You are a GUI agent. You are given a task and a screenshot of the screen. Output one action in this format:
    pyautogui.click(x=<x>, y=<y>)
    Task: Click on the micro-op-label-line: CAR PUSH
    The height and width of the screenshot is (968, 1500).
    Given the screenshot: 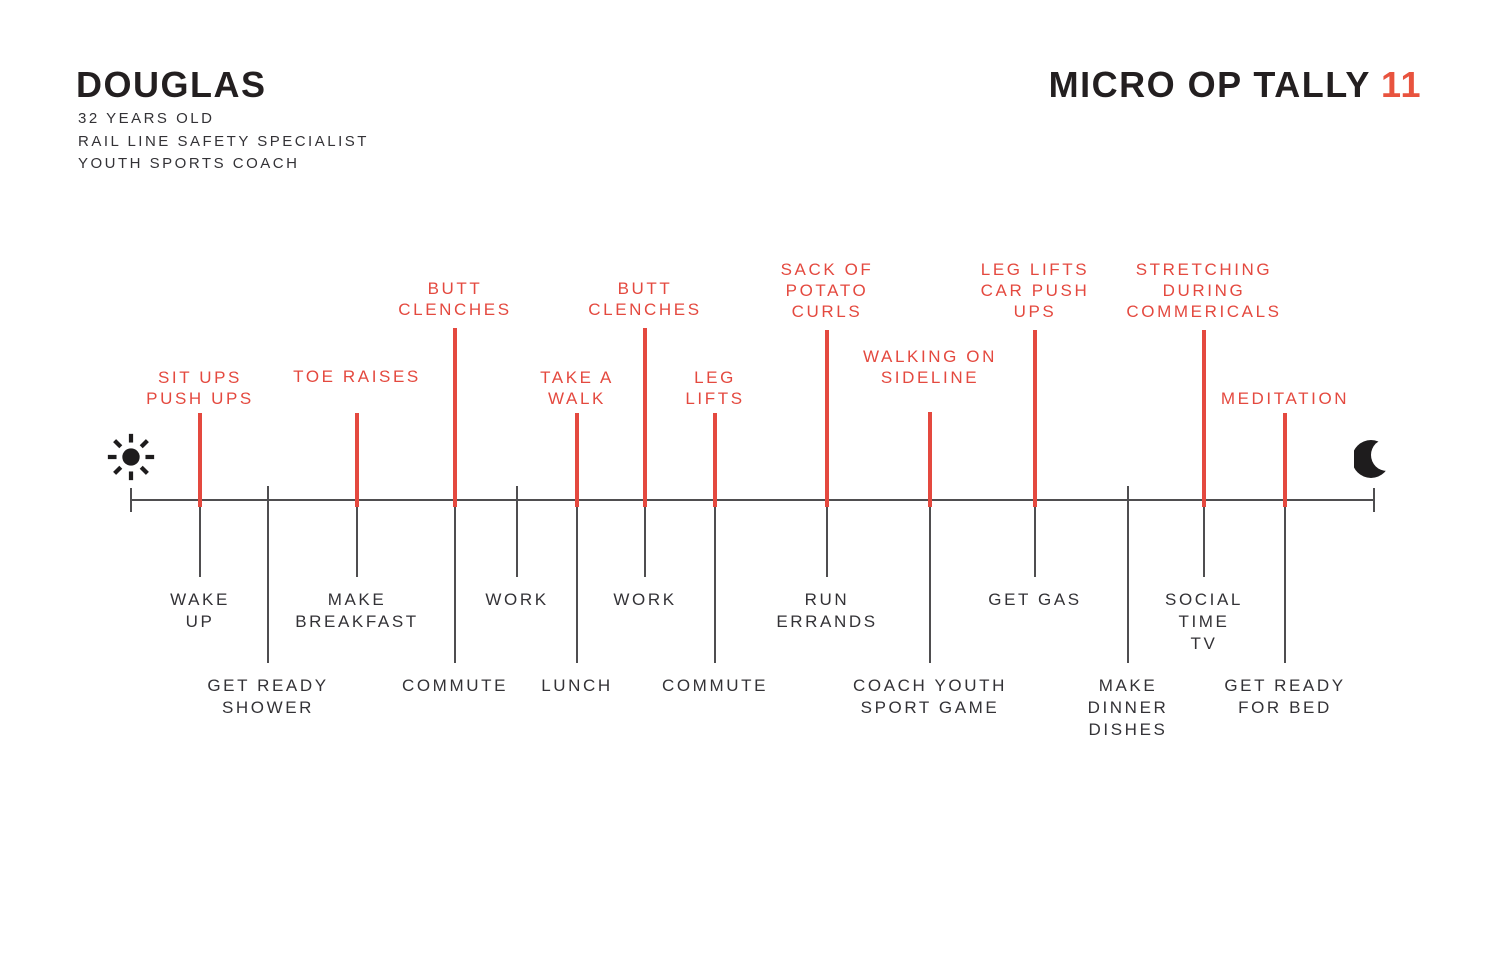 What is the action you would take?
    pyautogui.click(x=1035, y=290)
    